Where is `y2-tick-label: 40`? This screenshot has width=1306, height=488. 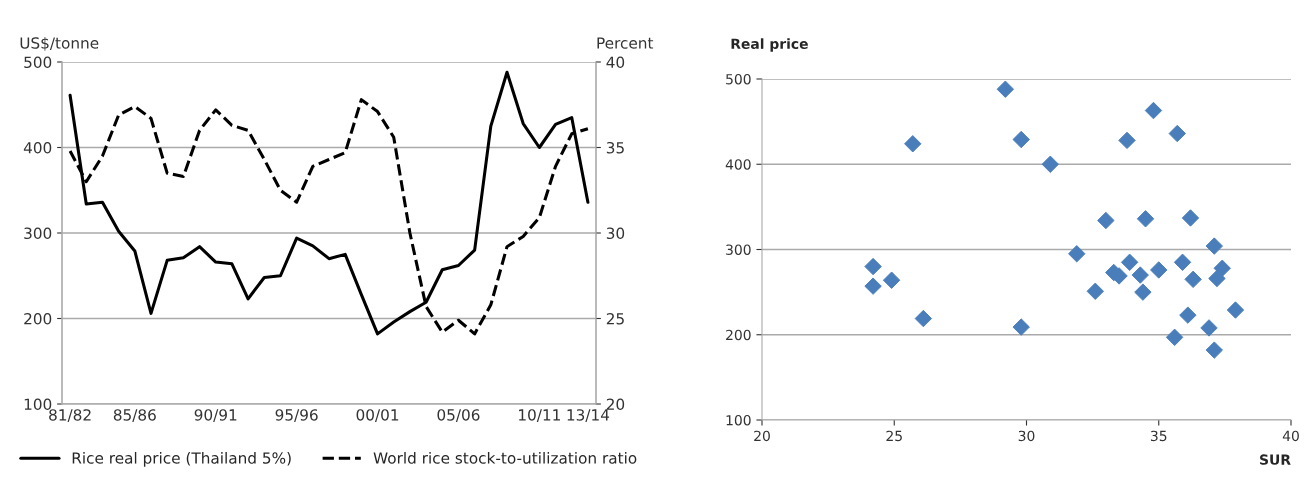
y2-tick-label: 40 is located at coordinates (615, 62).